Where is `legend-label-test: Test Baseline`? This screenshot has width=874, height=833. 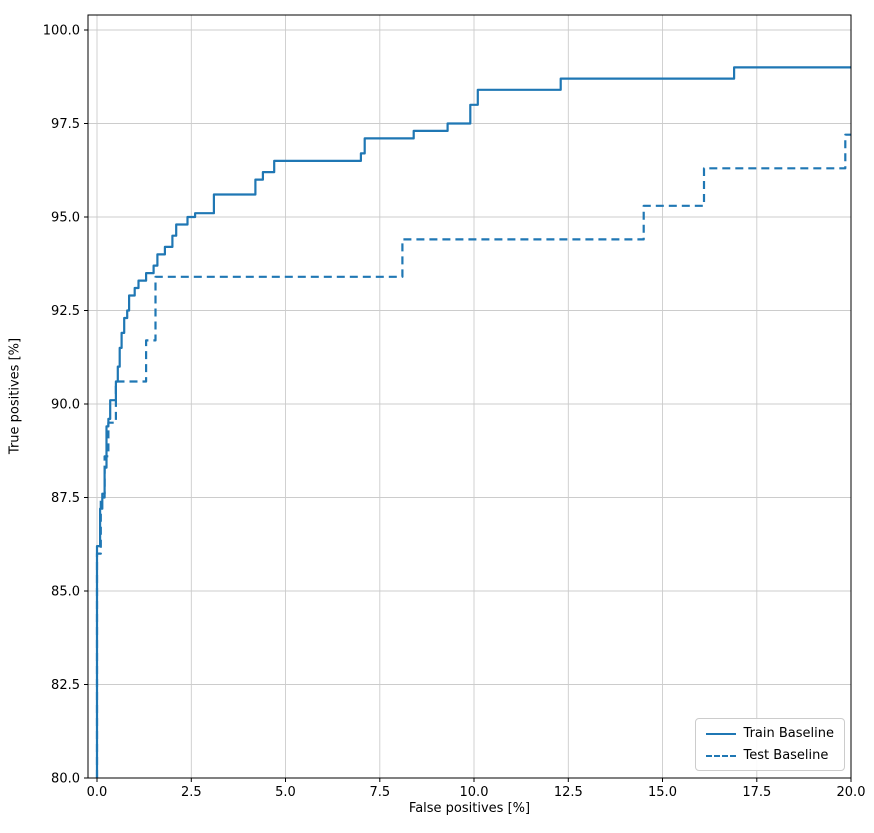
legend-label-test: Test Baseline is located at coordinates (786, 755).